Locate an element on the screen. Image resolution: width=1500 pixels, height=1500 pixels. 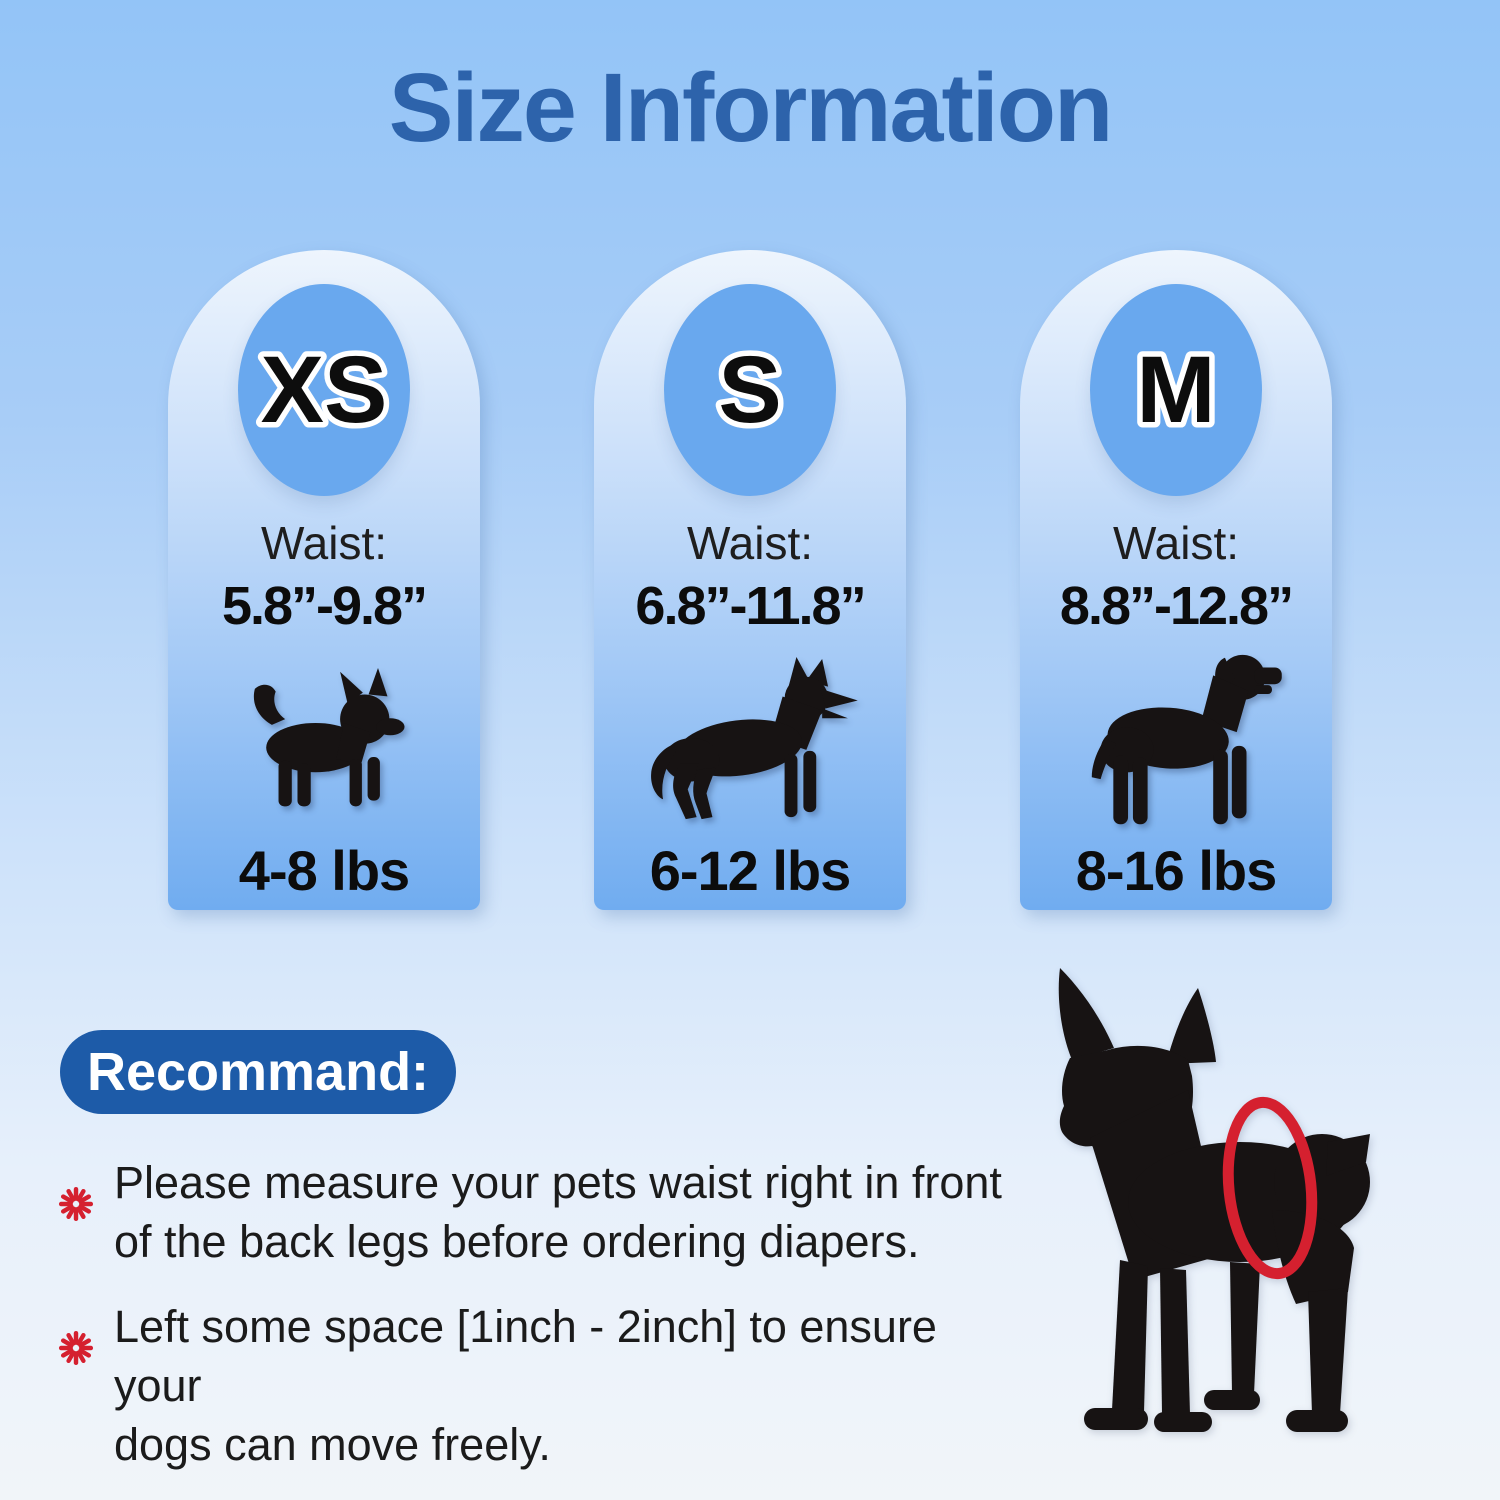
size-badge-xs: XS is located at coordinates (324, 390).